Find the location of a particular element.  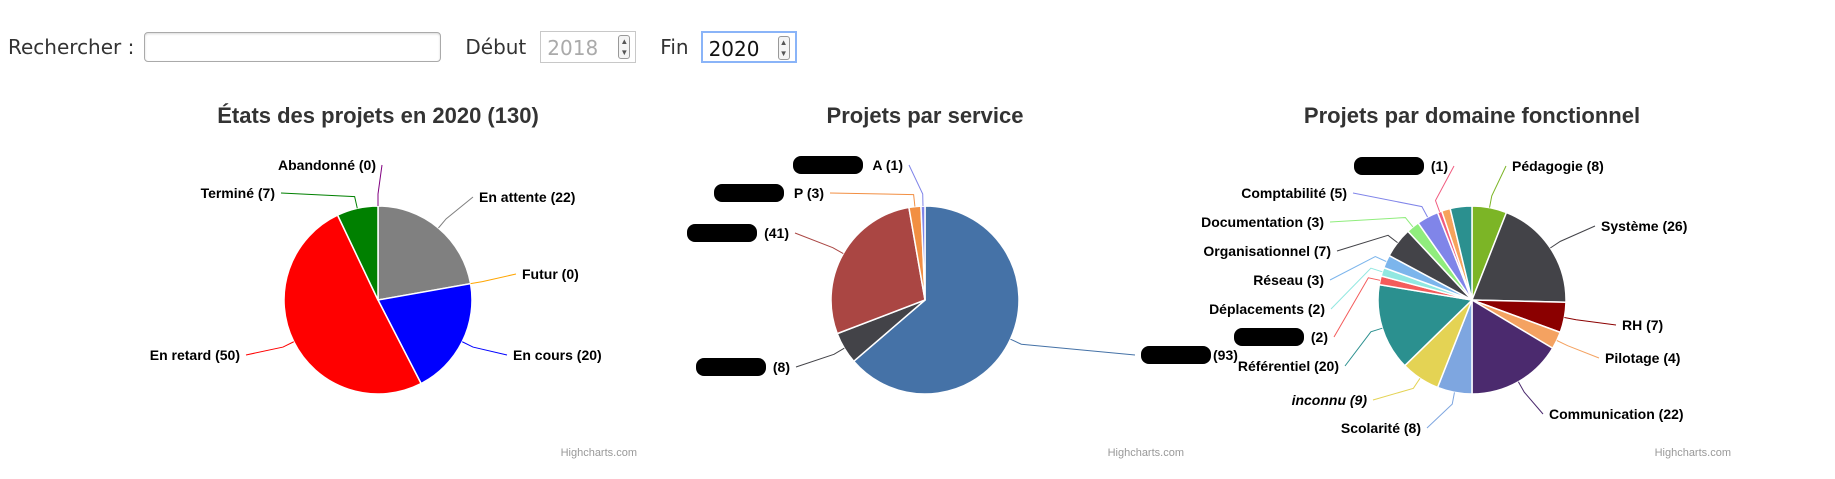

data-label: Organisationnel (7) is located at coordinates (1267, 251).